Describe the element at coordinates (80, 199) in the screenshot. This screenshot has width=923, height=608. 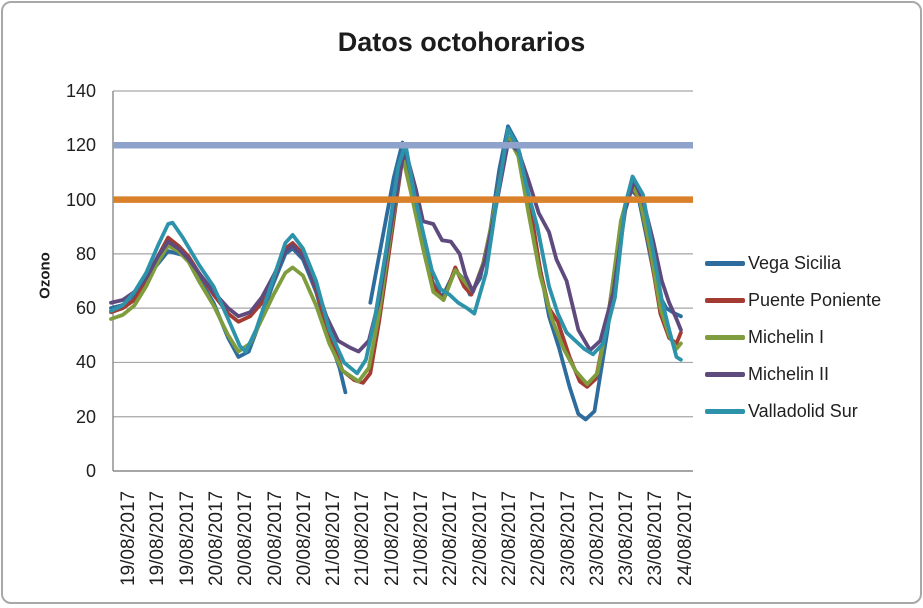
I see `y-axis-label-100: 100` at that location.